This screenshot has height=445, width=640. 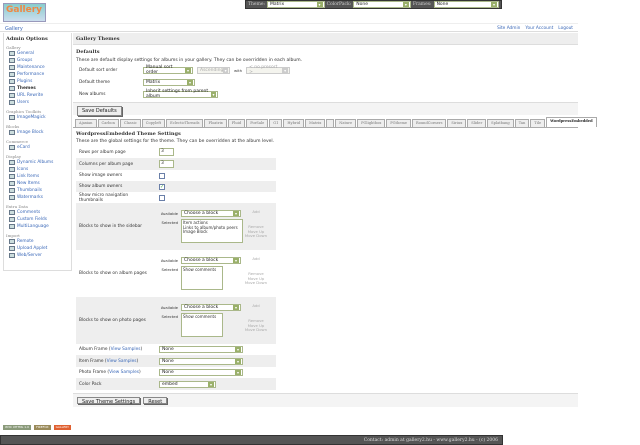 What do you see at coordinates (14, 29) in the screenshot?
I see `breadcrumb-gallery: Gallery` at bounding box center [14, 29].